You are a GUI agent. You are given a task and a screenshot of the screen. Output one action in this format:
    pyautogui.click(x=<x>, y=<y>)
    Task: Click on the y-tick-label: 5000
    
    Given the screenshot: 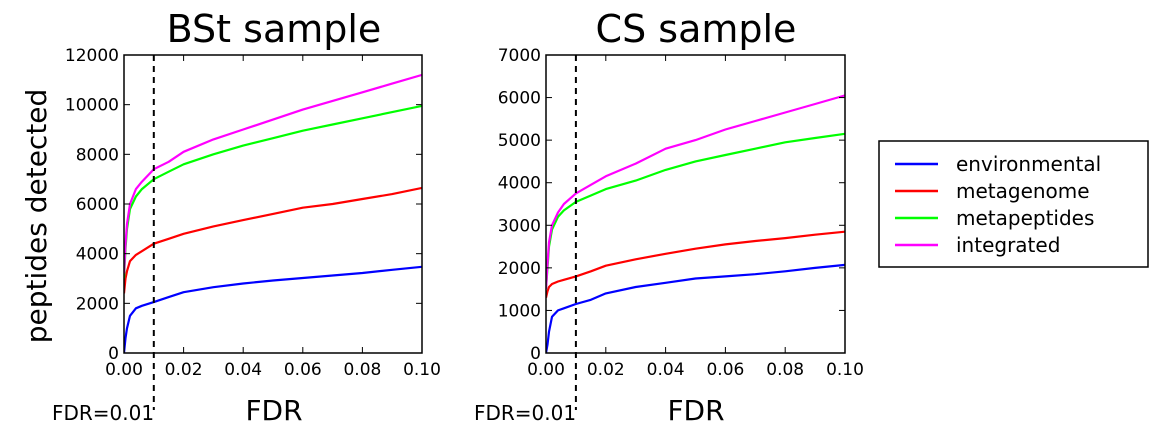 What is the action you would take?
    pyautogui.click(x=519, y=141)
    